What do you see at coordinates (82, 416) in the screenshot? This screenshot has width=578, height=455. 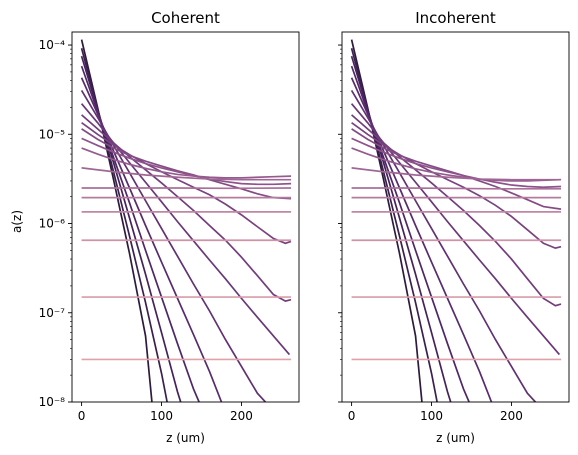 I see `coherent-x-tick-label: 0` at bounding box center [82, 416].